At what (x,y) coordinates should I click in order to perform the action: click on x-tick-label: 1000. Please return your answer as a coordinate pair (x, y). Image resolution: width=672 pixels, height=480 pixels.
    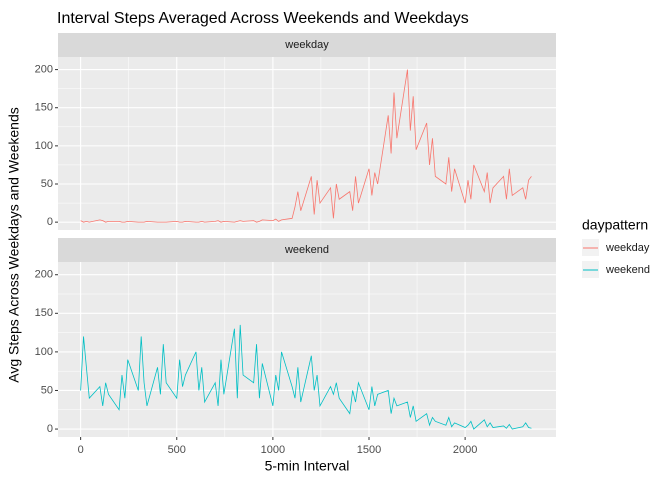
    Looking at the image, I should click on (273, 450).